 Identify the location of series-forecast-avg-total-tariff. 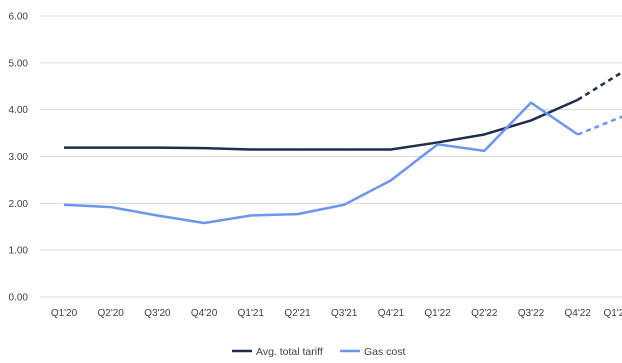
(599, 85).